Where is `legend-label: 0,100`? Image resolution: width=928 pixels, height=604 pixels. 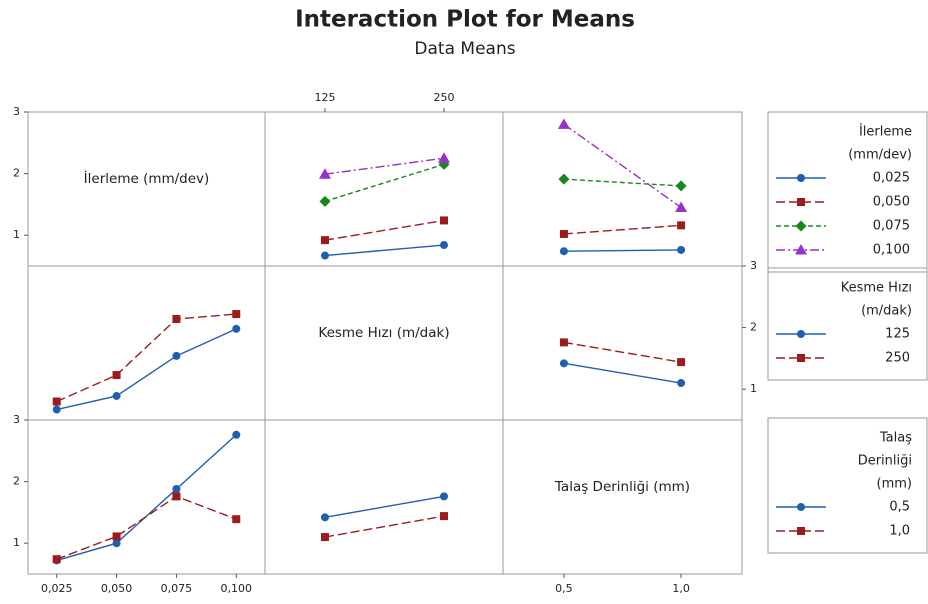
legend-label: 0,100 is located at coordinates (891, 250).